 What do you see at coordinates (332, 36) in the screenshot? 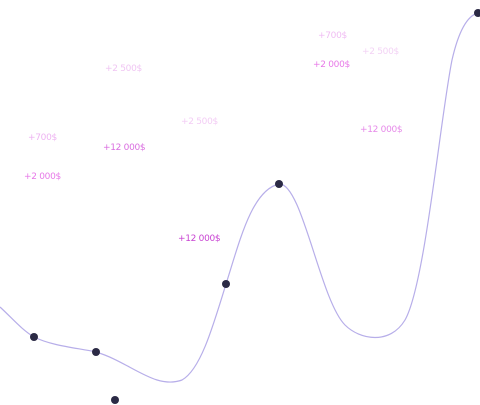
I see `value-label-0: +700$` at bounding box center [332, 36].